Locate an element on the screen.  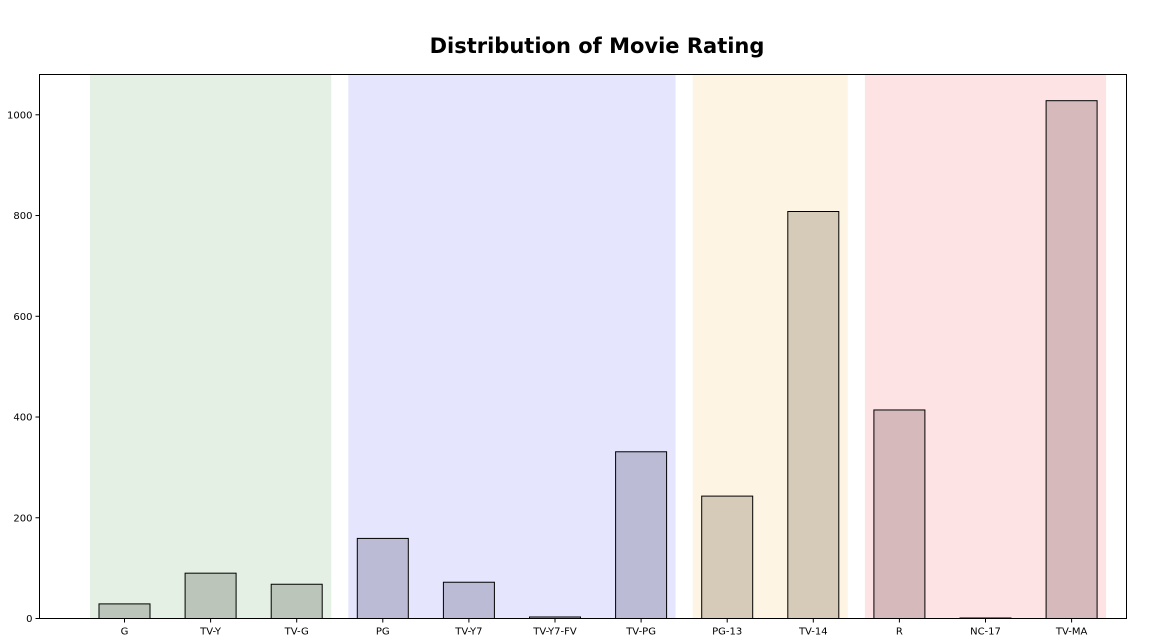
bar-tv-pg is located at coordinates (641, 535).